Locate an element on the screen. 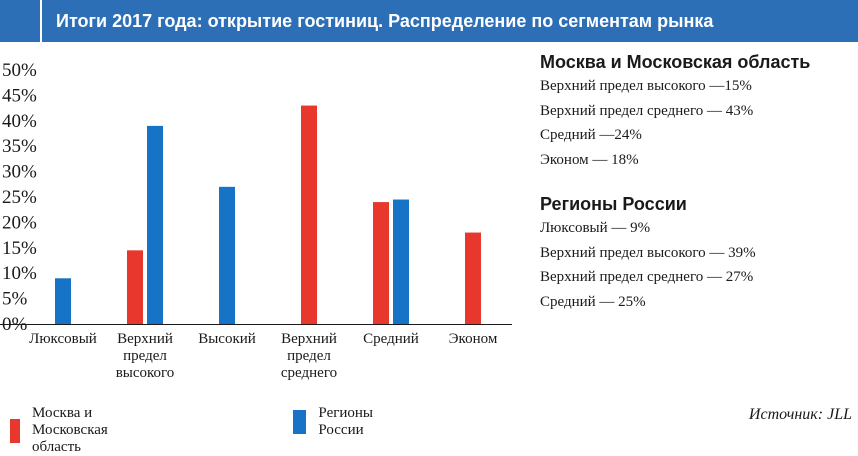  y-tick-label: 25% is located at coordinates (19, 197).